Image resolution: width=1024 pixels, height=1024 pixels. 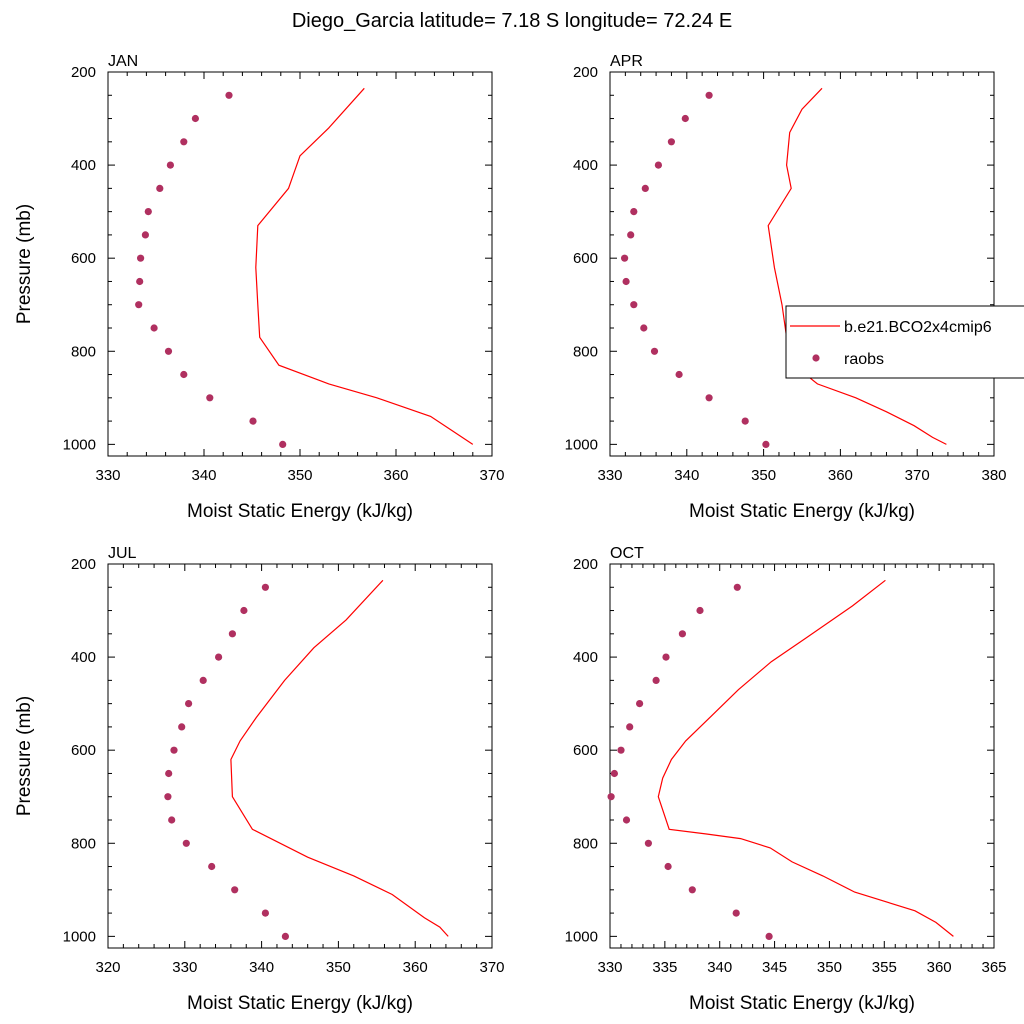 What do you see at coordinates (774, 967) in the screenshot?
I see `x-tick-label: 345` at bounding box center [774, 967].